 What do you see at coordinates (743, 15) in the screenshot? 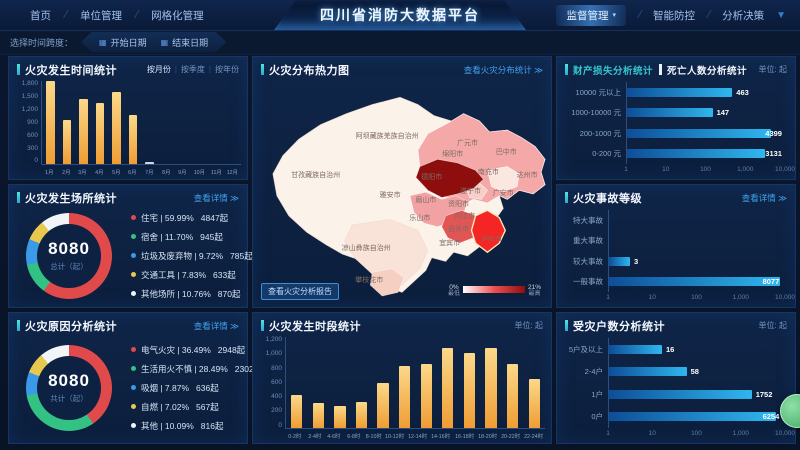
I see `nav-item-analysis-decision: 分析决策` at bounding box center [743, 15].